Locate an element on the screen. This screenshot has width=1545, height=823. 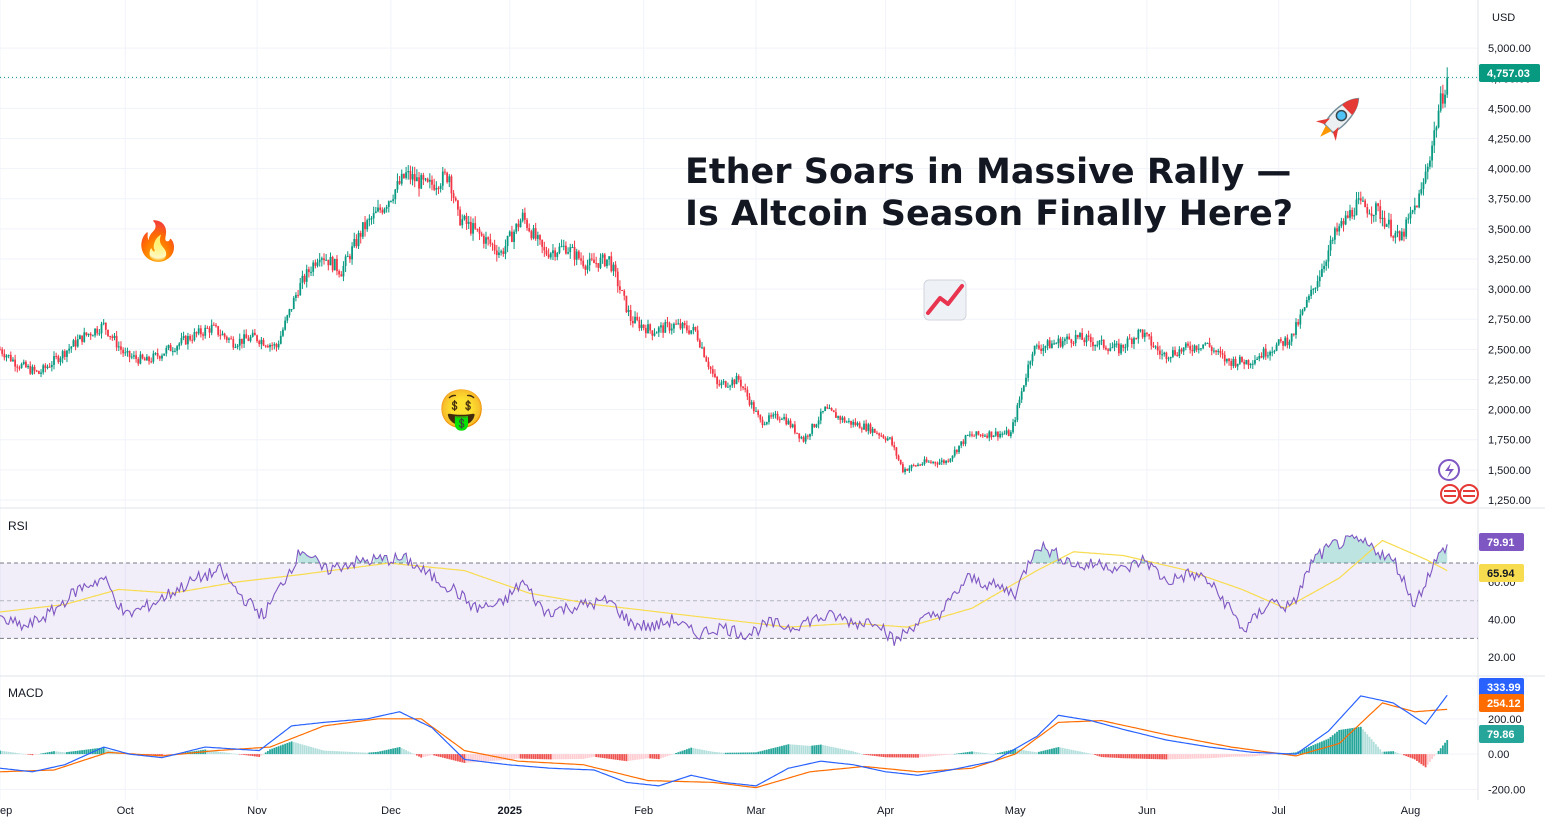
histogram-value-tag: 79.86 is located at coordinates (1501, 734).